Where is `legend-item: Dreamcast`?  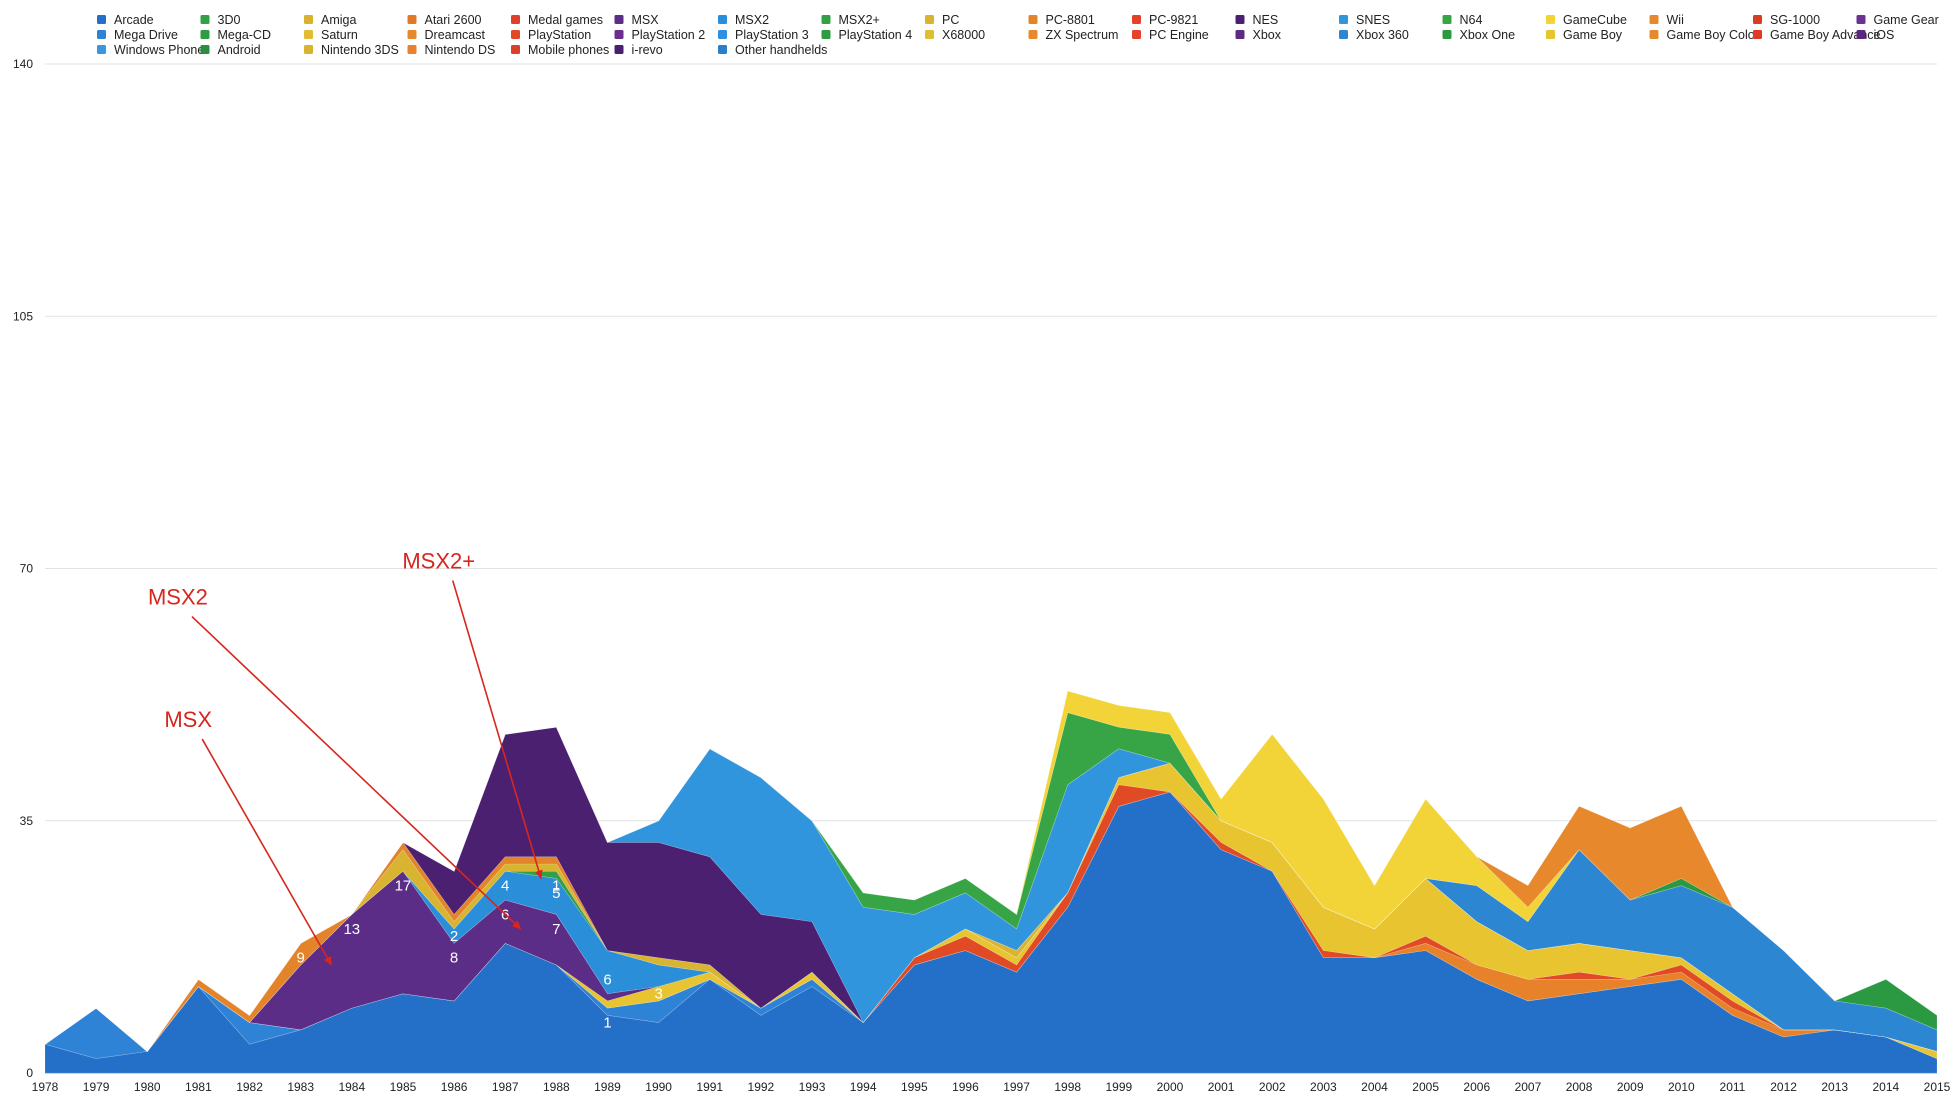
legend-item: Dreamcast is located at coordinates (446, 35).